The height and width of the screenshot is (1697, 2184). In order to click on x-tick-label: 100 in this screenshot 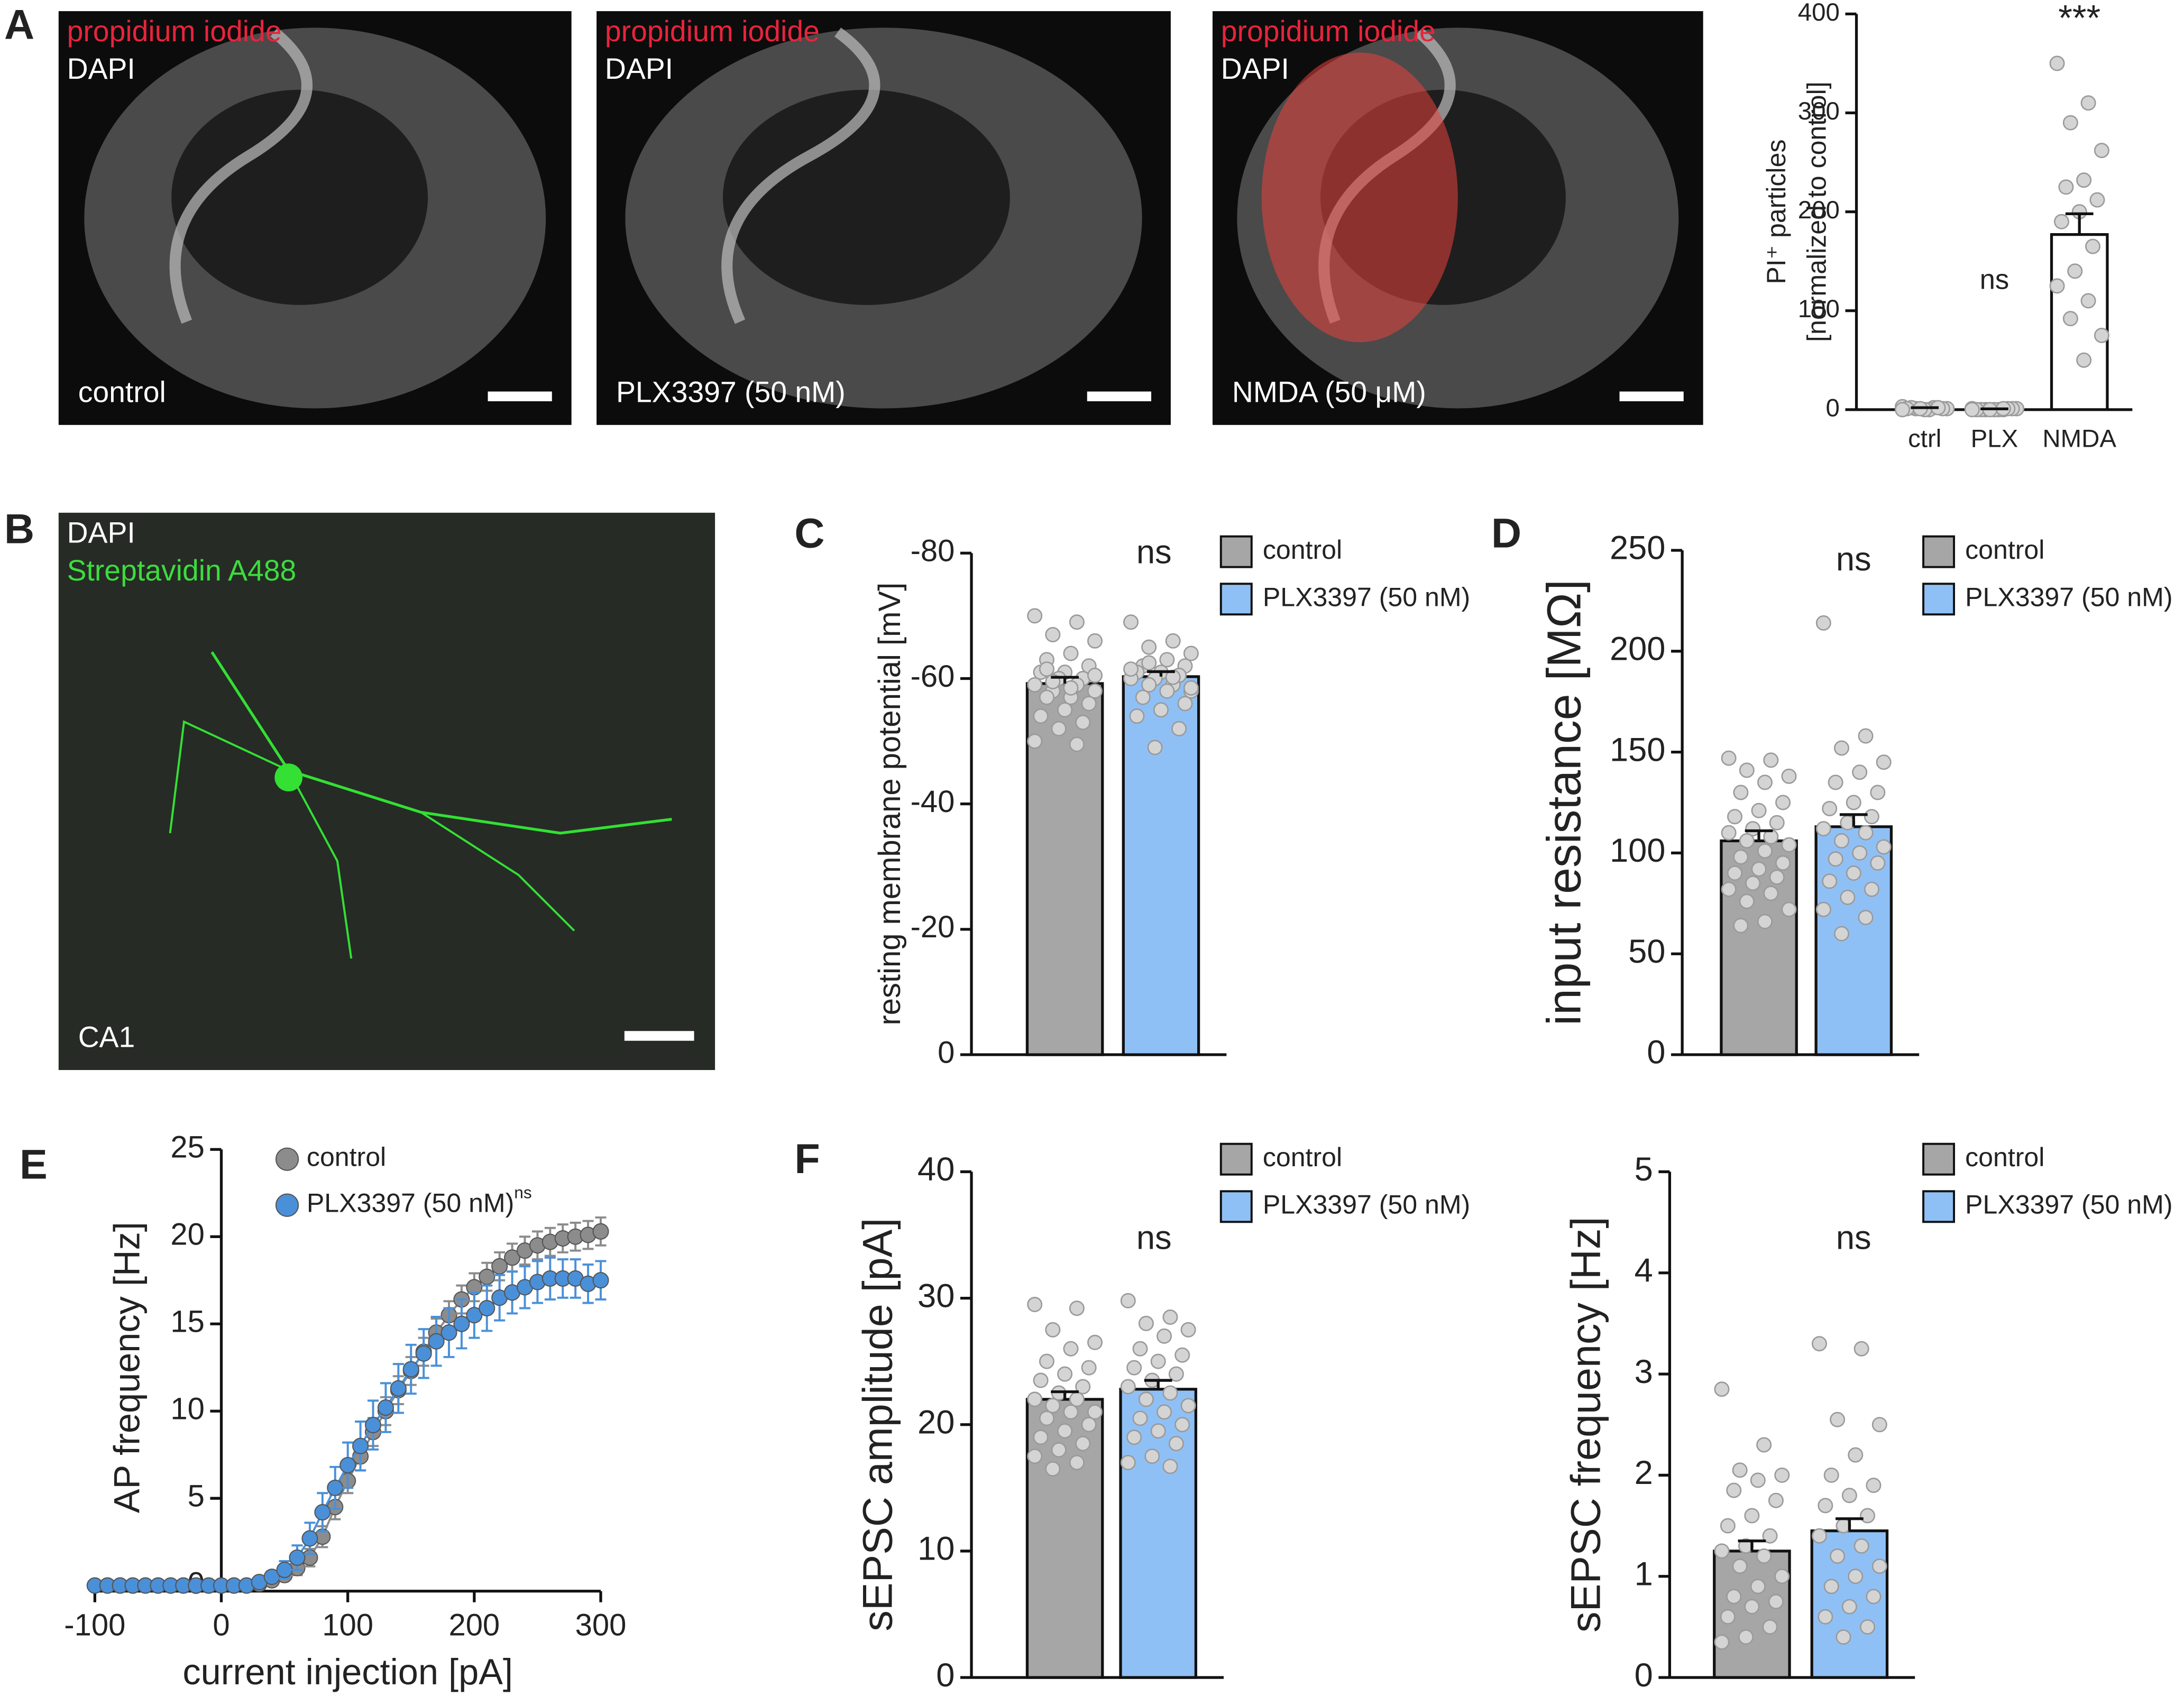, I will do `click(347, 1626)`.